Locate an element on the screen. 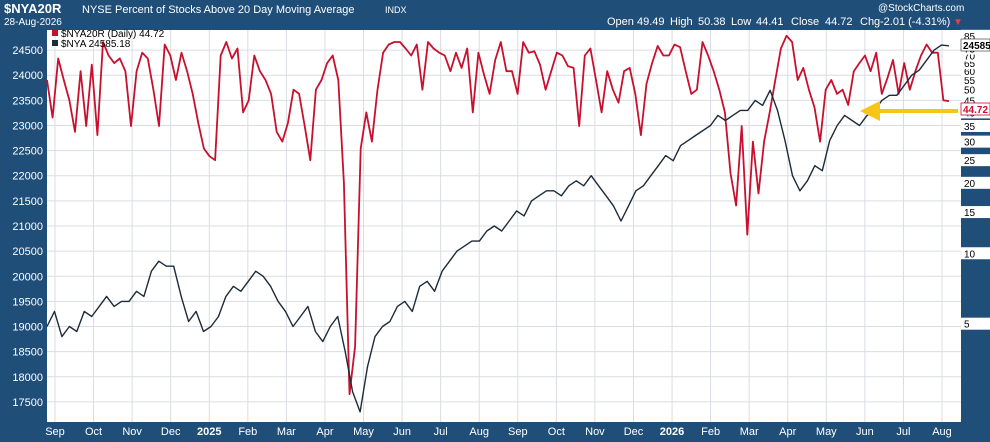  left-tick-label: 21000 is located at coordinates (27, 227).